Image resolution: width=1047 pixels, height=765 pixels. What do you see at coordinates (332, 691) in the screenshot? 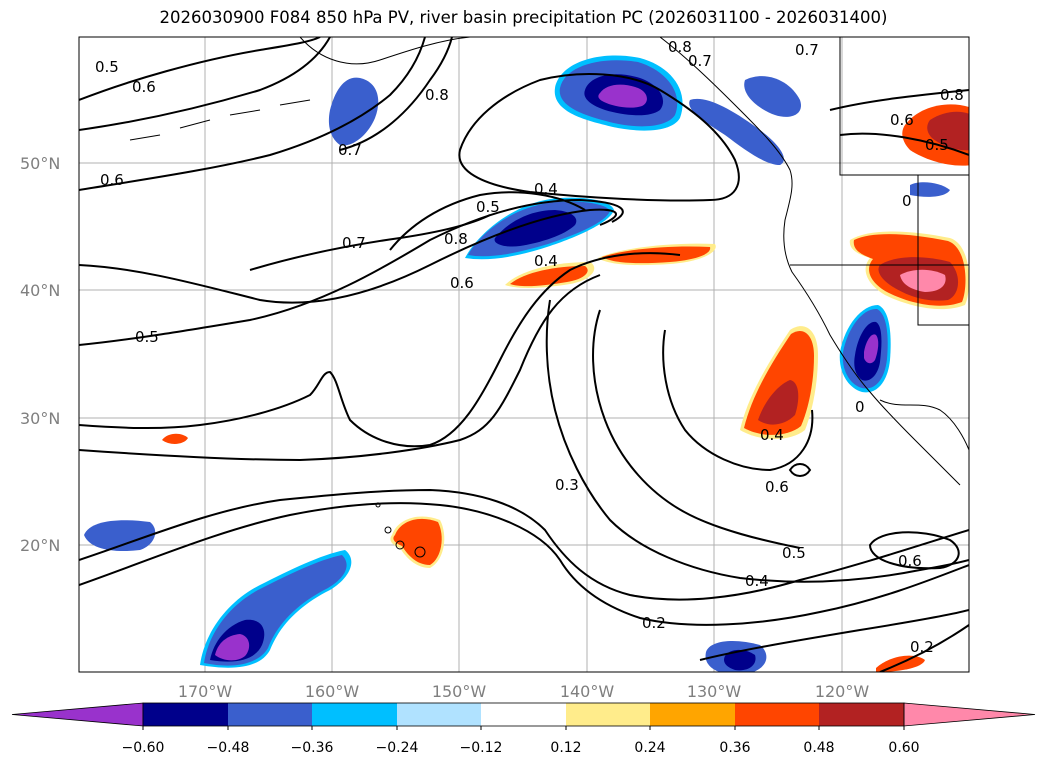
I see `lon-label: 160°W` at bounding box center [332, 691].